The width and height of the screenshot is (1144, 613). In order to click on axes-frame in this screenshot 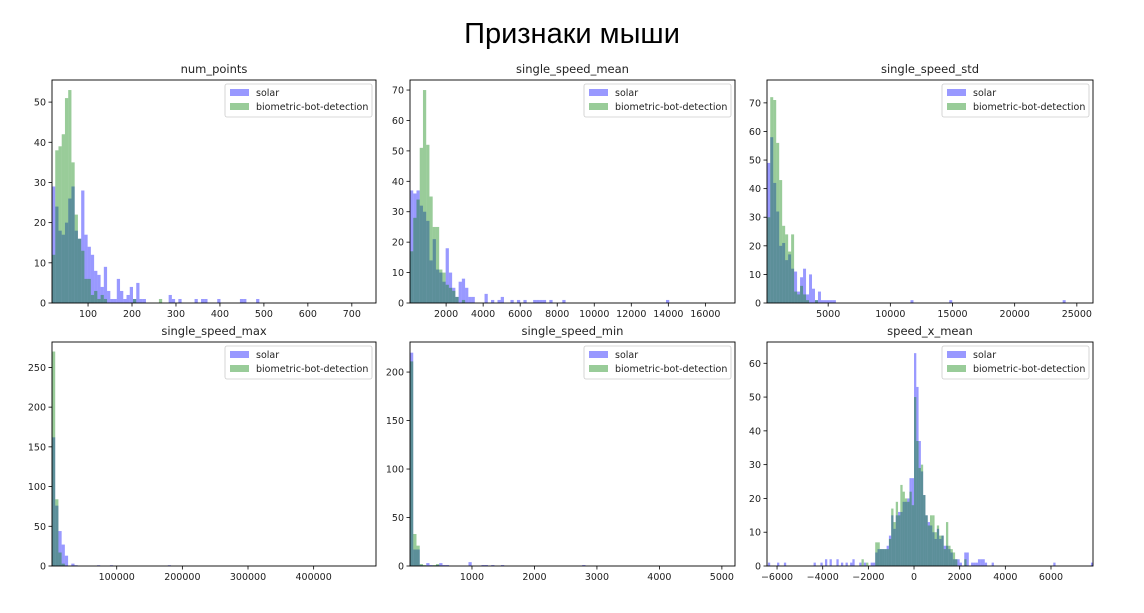, I will do `click(930, 454)`.